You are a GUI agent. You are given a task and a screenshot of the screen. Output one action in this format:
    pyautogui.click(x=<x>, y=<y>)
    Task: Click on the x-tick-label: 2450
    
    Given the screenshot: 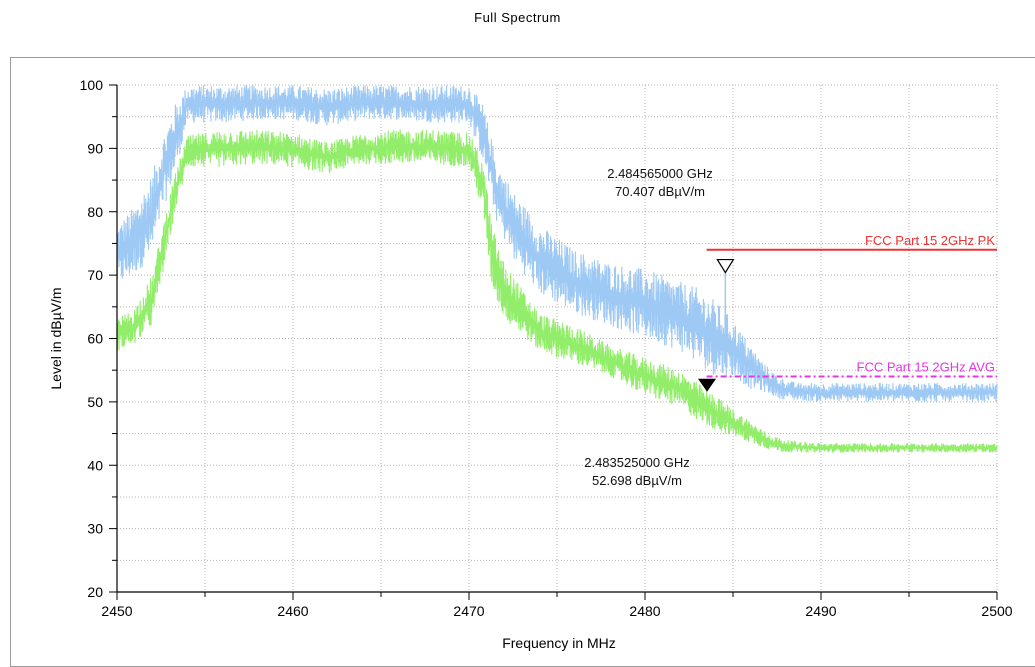 What is the action you would take?
    pyautogui.click(x=116, y=611)
    